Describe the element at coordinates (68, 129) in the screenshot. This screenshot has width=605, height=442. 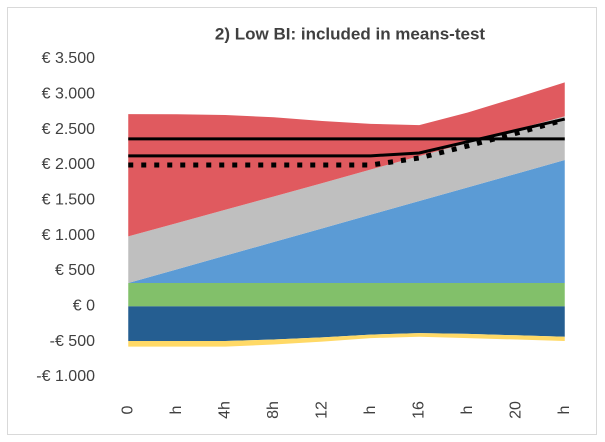
I see `y-tick-label: € 2.500` at that location.